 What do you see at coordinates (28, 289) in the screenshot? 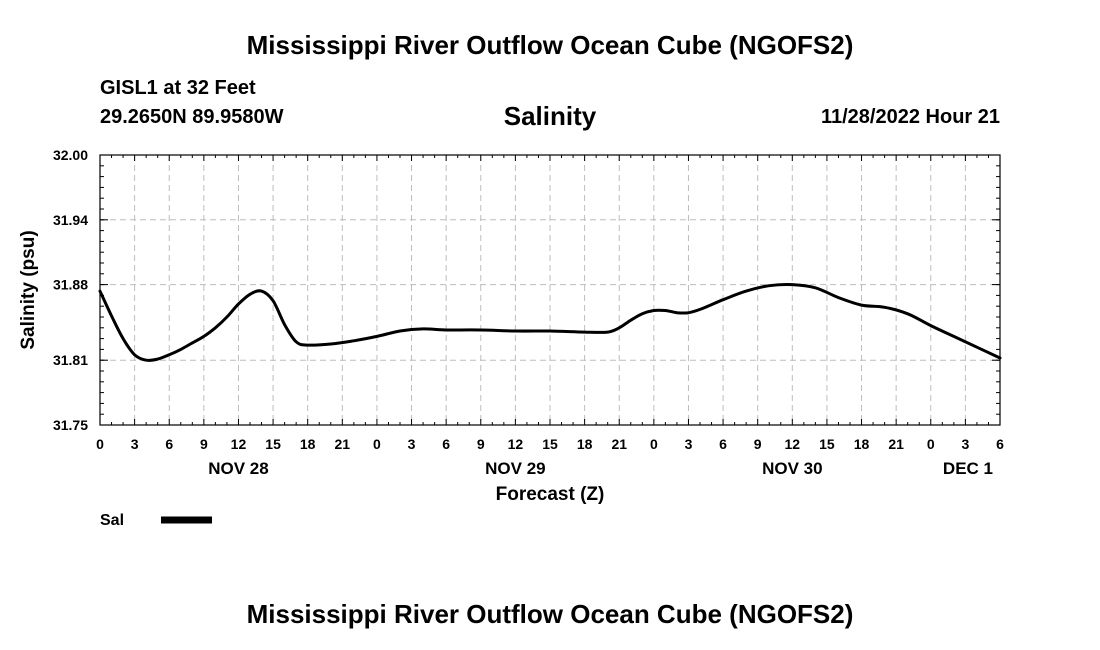
I see `y-axis-title: Salinity (psu)` at bounding box center [28, 289].